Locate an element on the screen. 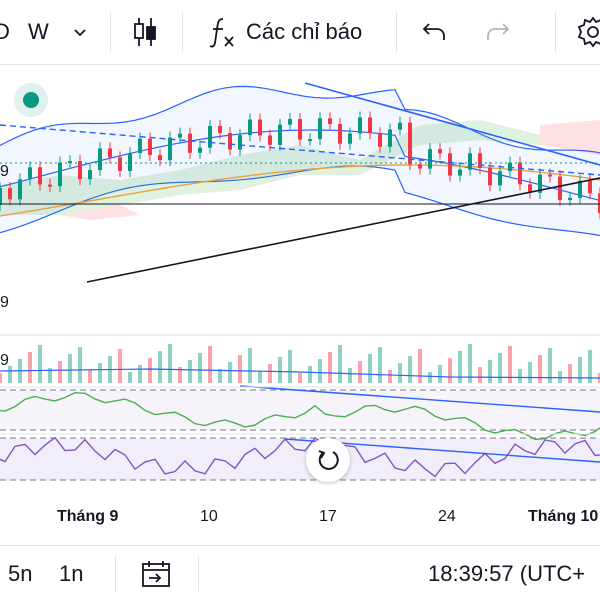  bottom-divider is located at coordinates (115, 573).